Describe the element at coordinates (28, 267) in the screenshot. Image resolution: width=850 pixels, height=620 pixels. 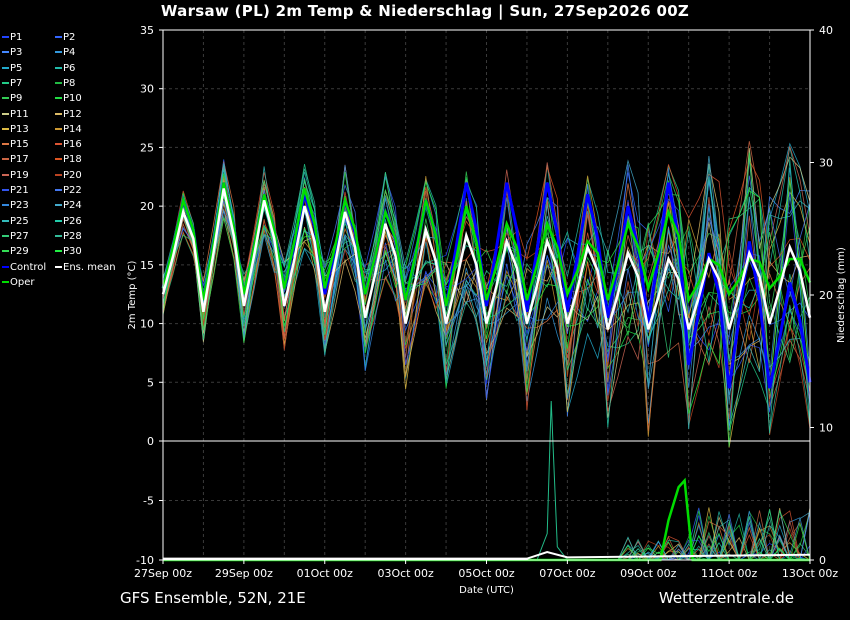
I see `legend-label: Control` at that location.